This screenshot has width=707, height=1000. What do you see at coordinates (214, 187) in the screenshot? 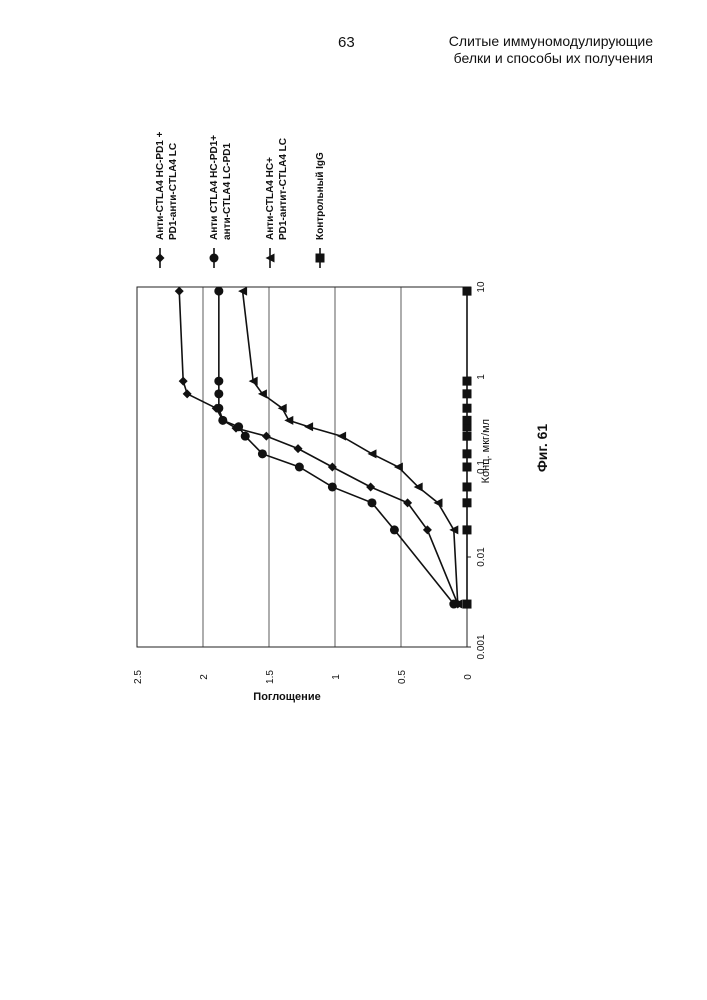
I see `legend-label: Анти CTLA4 HC-PD1+` at bounding box center [214, 187].